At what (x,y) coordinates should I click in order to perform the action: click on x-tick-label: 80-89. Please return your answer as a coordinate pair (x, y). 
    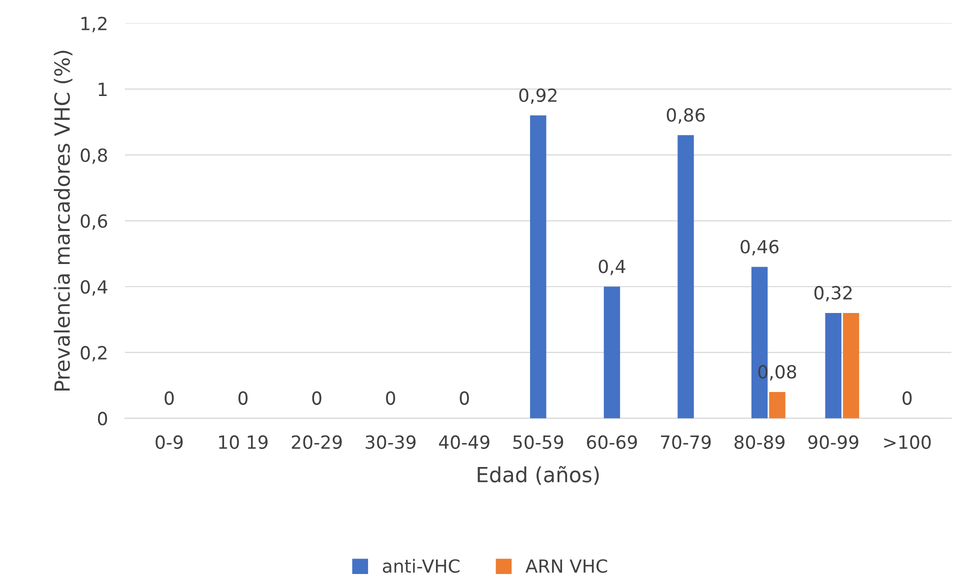
    Looking at the image, I should click on (759, 442).